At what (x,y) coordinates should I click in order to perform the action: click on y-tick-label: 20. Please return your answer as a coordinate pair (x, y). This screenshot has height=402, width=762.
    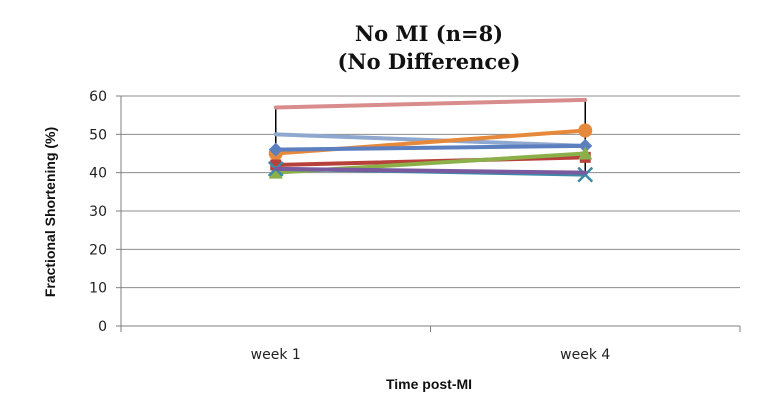
    Looking at the image, I should click on (98, 250).